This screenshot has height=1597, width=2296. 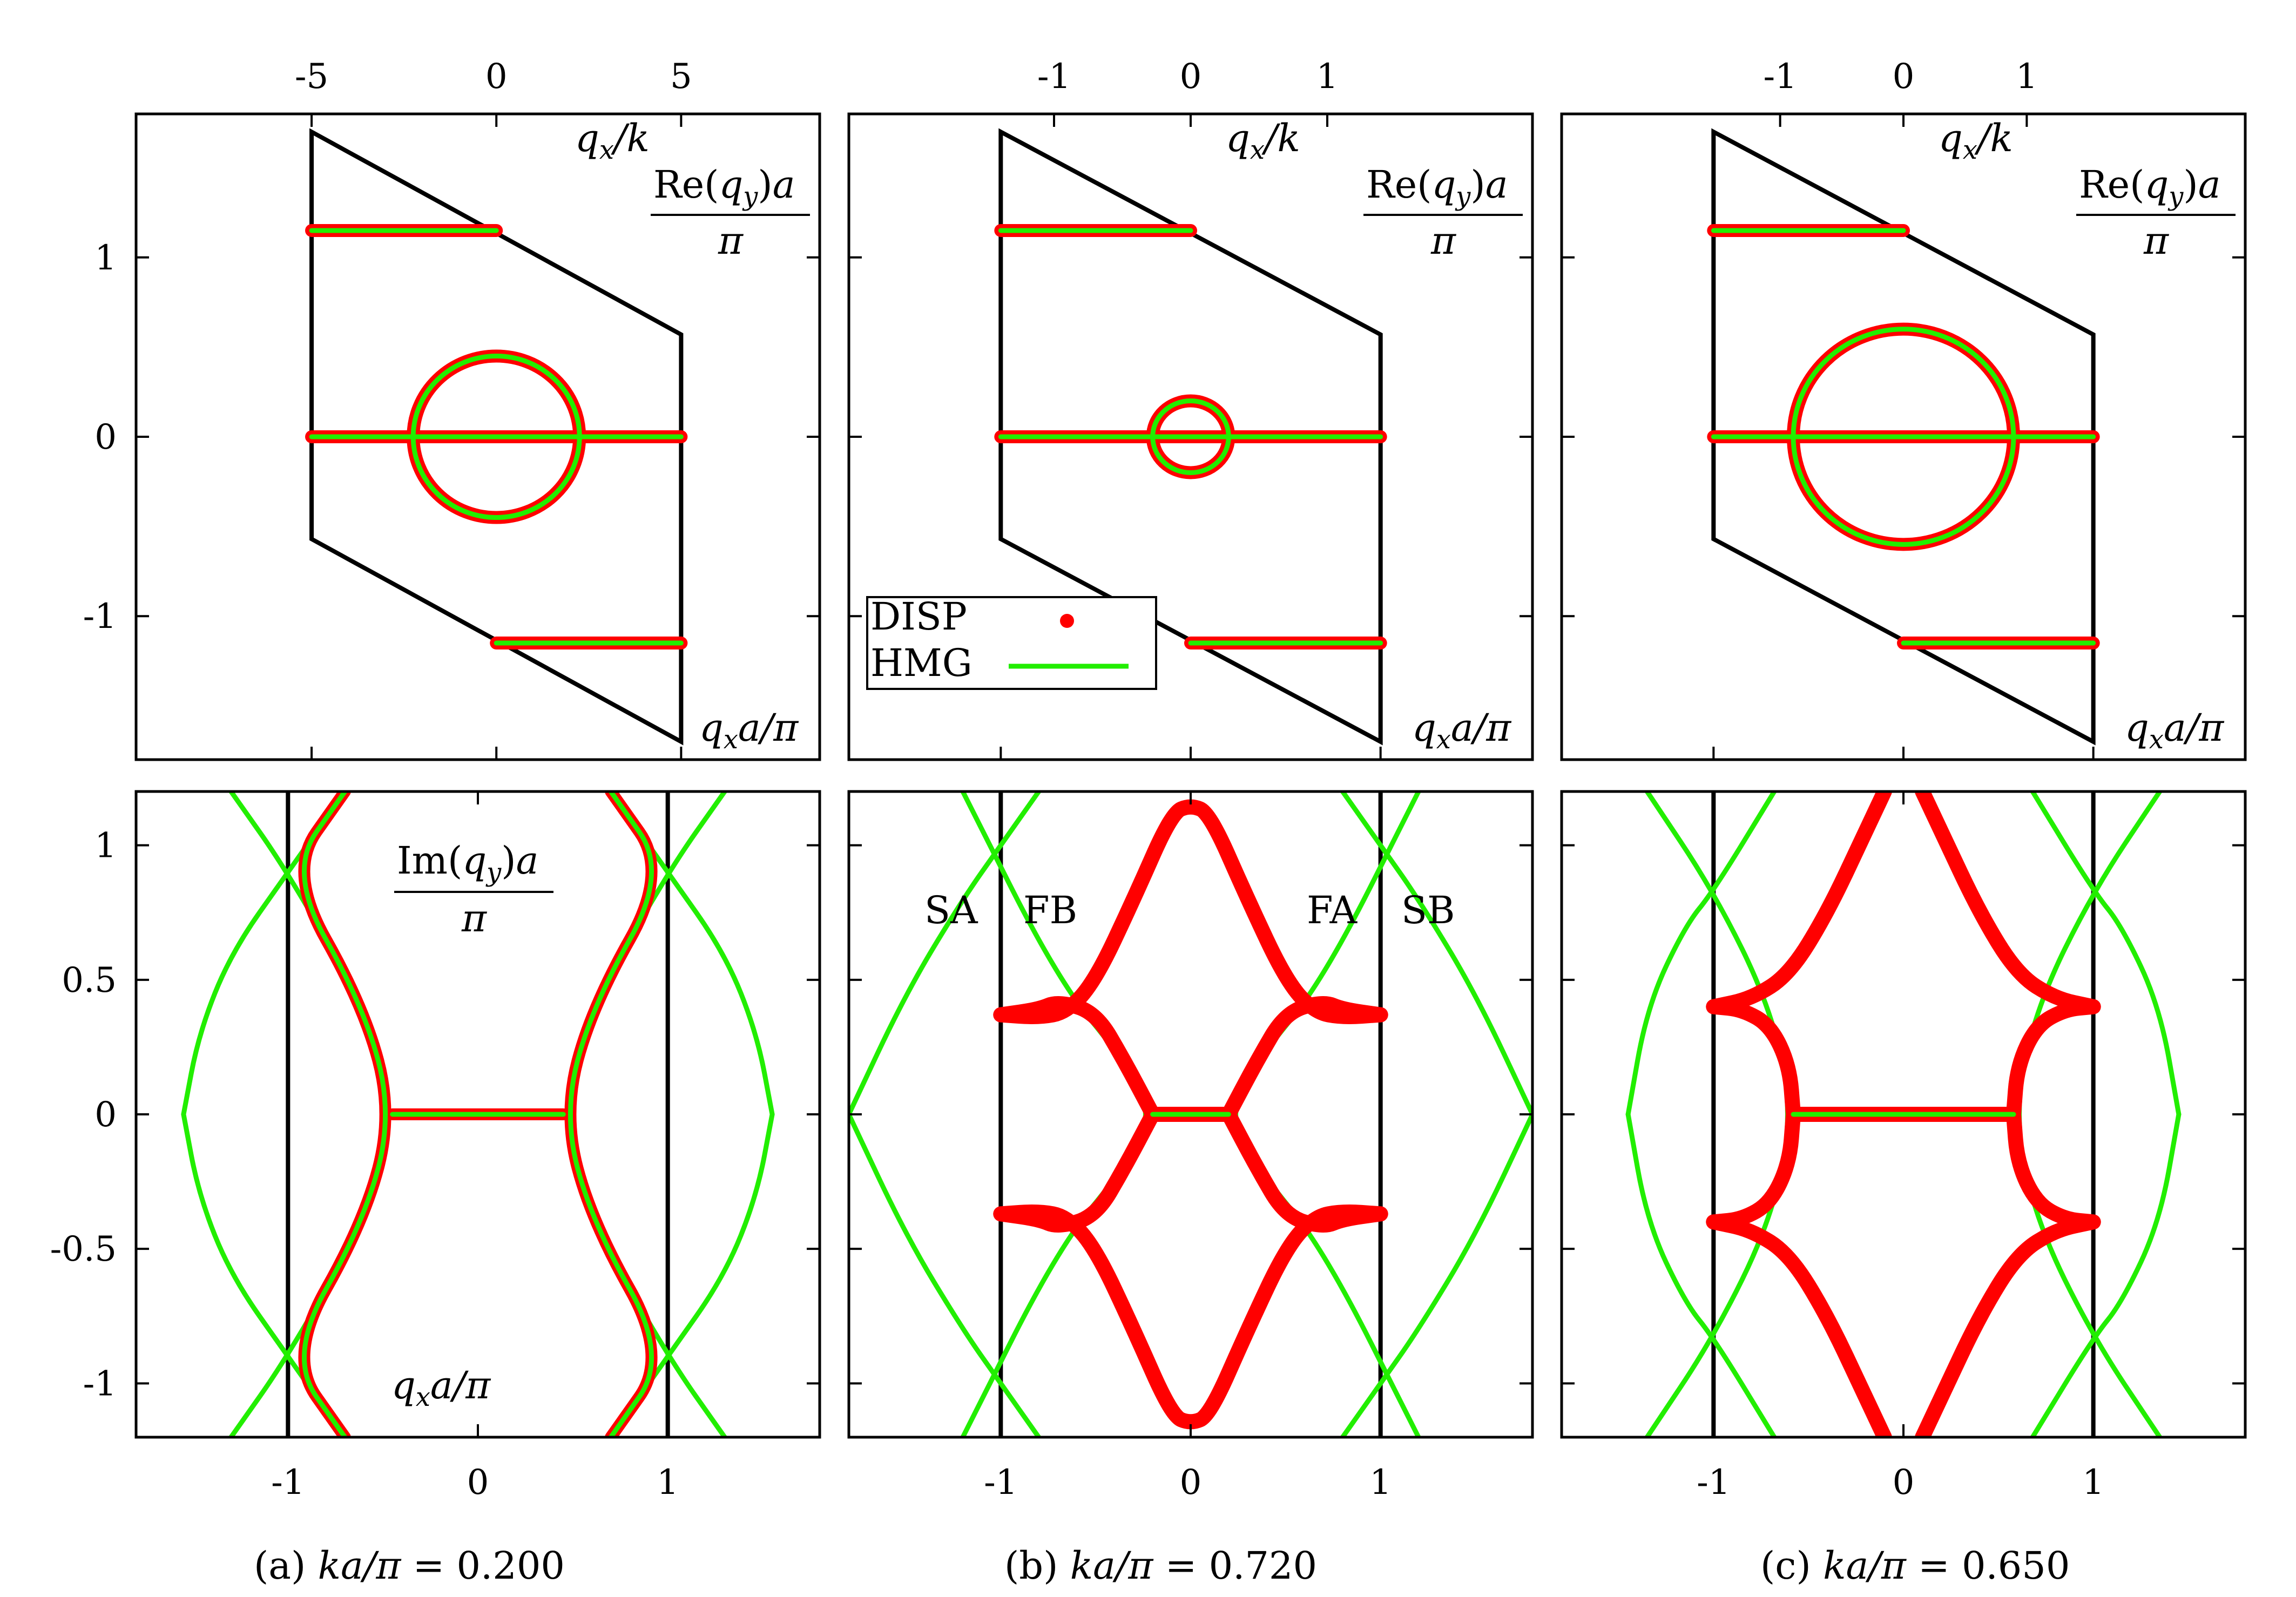 I want to click on axis-label-top-a: qx/k, so click(x=612, y=140).